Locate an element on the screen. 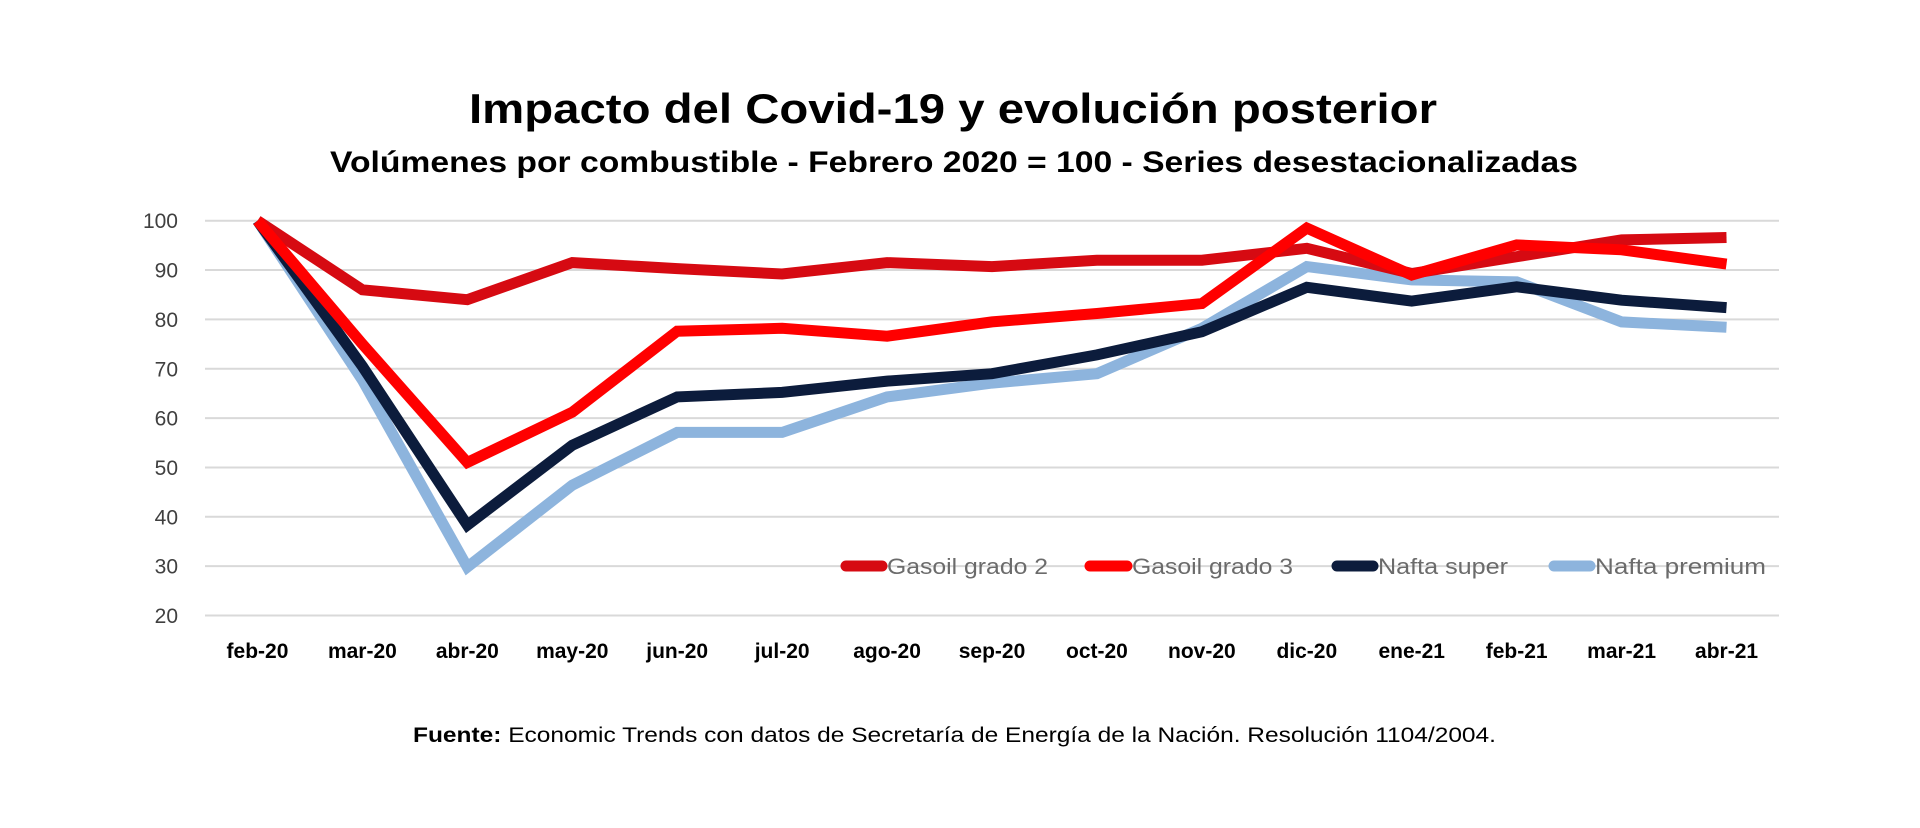 Image resolution: width=1920 pixels, height=828 pixels. y-tick-label: 50 is located at coordinates (166, 468).